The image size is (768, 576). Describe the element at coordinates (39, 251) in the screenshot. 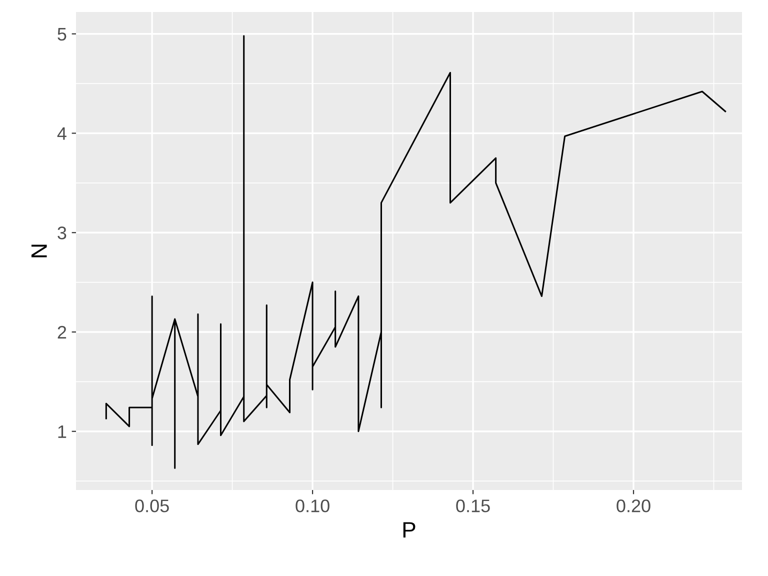

I see `y-axis-title: N` at that location.